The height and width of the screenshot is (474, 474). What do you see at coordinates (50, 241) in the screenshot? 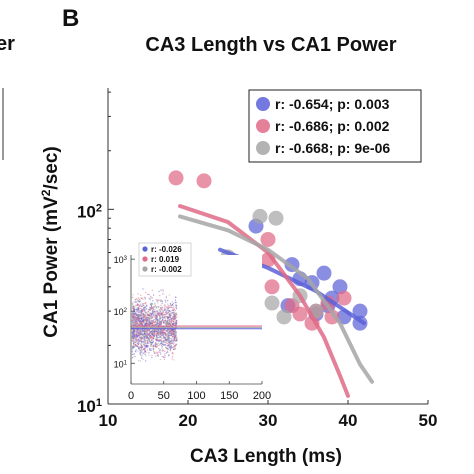
I see `y-axis-label: CA1 Power (mV2/sec)` at bounding box center [50, 241].